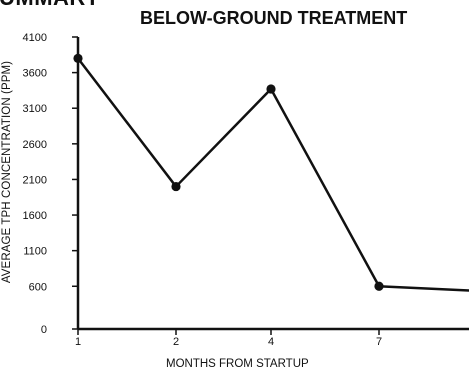 This screenshot has width=469, height=378. What do you see at coordinates (78, 342) in the screenshot?
I see `x-tick-label: 1` at bounding box center [78, 342].